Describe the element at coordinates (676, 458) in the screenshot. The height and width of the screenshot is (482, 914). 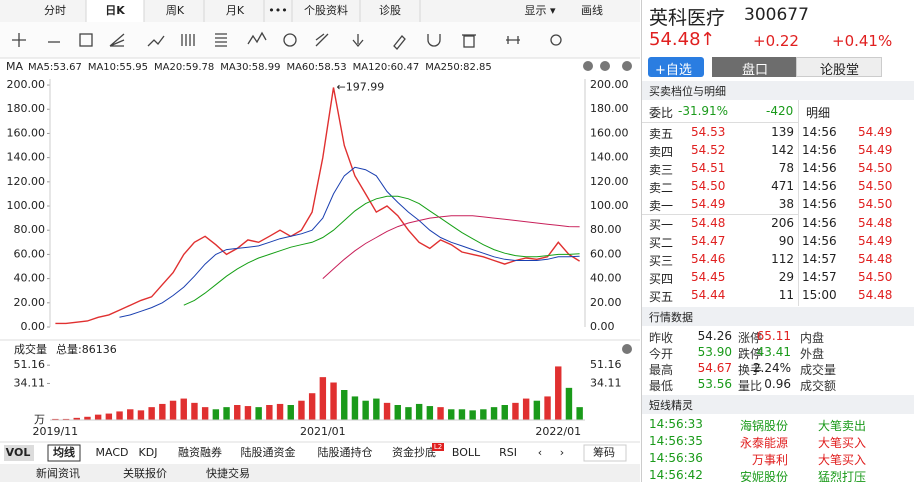
I see `spirit-time: 14:56:36` at that location.